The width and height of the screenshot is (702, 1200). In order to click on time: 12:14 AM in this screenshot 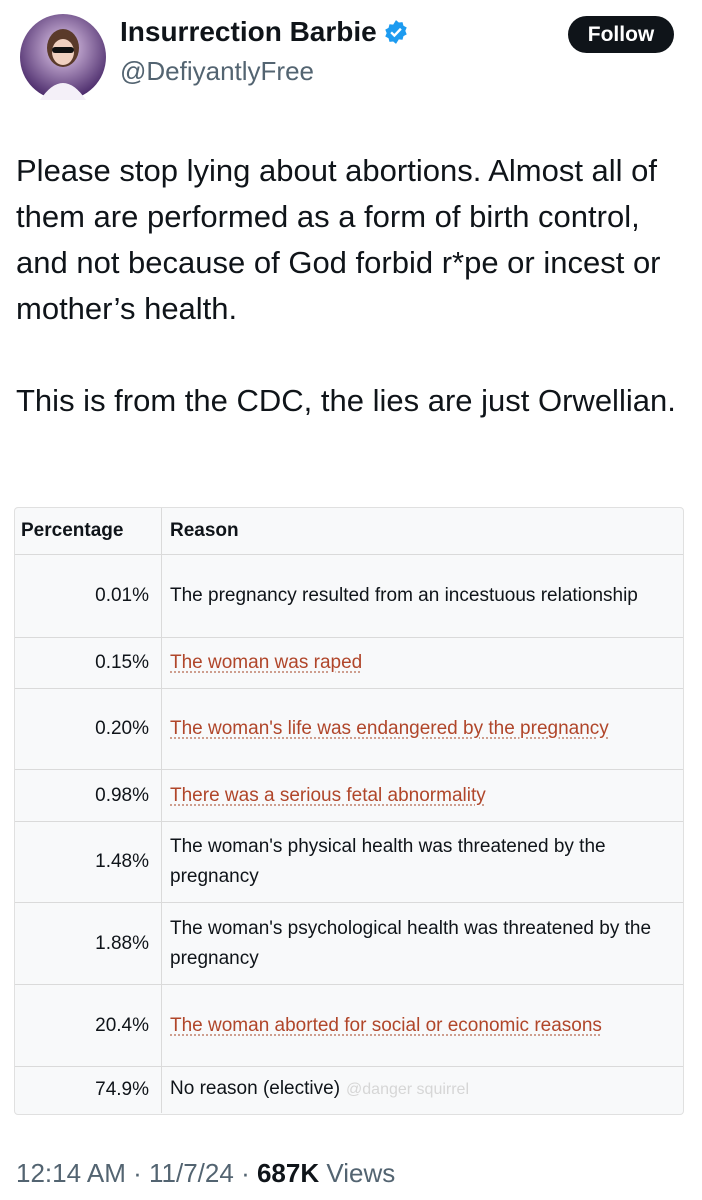, I will do `click(71, 1173)`.